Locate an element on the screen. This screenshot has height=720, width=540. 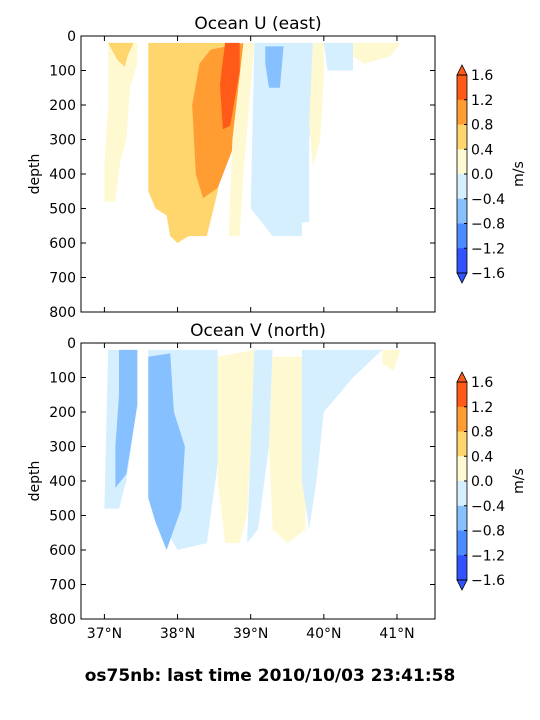
x-tick-label: 39°N is located at coordinates (250, 634).